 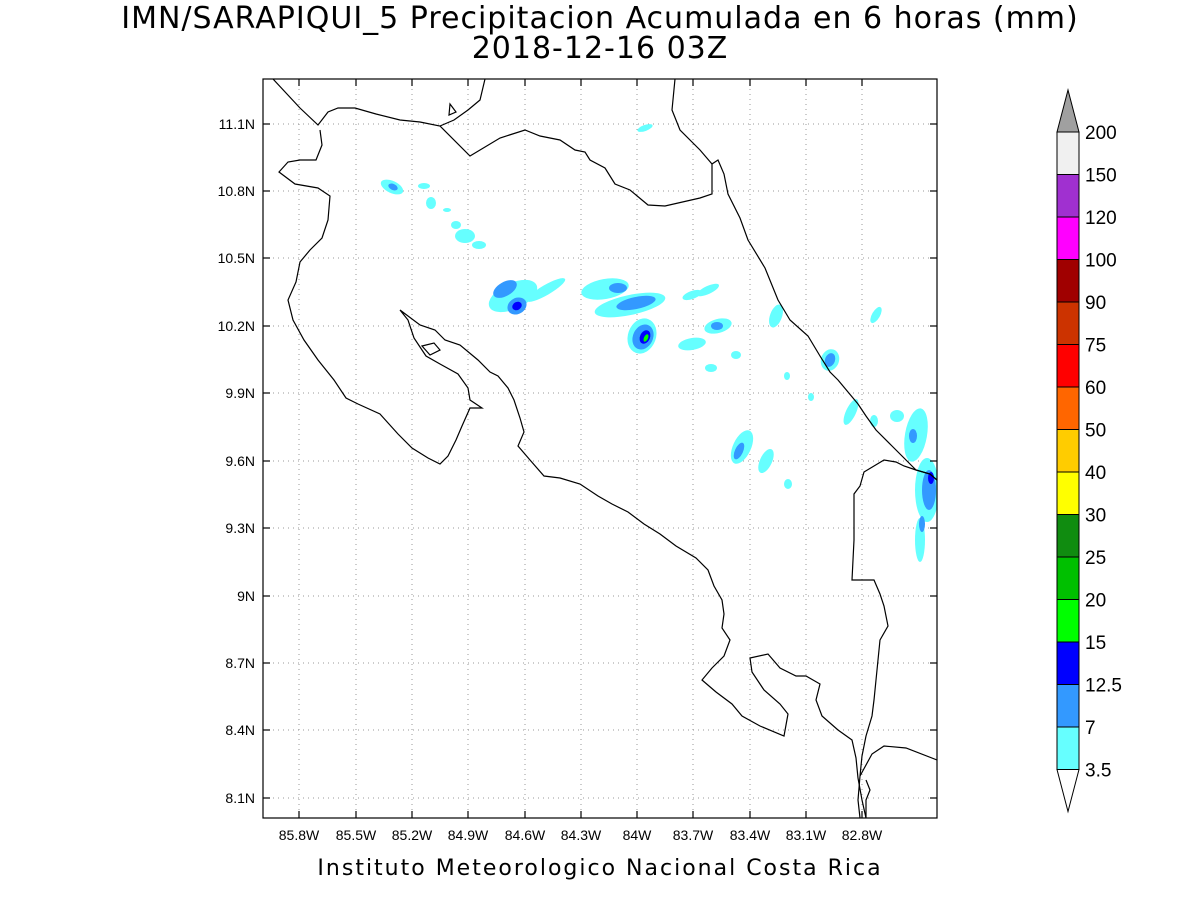 I want to click on colorbar-label: 90, so click(x=1095, y=303).